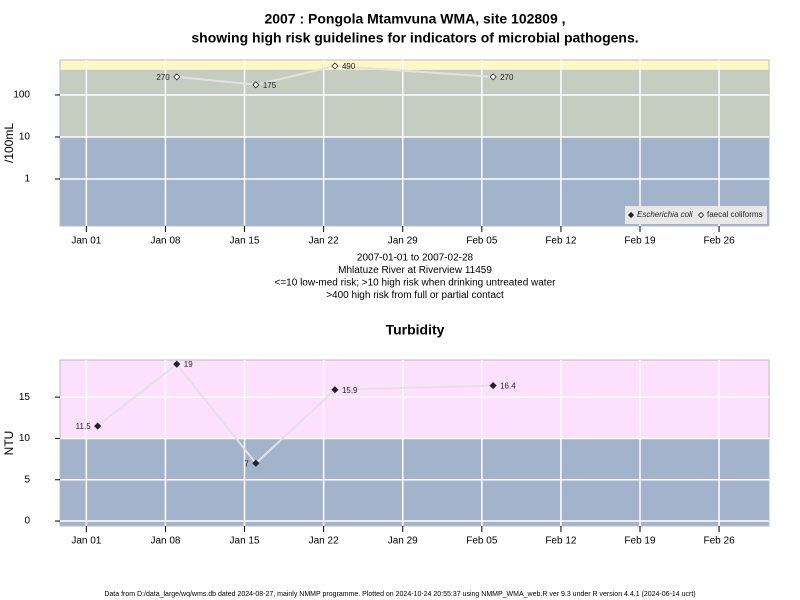  Describe the element at coordinates (270, 85) in the screenshot. I see `value-label: 175` at that location.